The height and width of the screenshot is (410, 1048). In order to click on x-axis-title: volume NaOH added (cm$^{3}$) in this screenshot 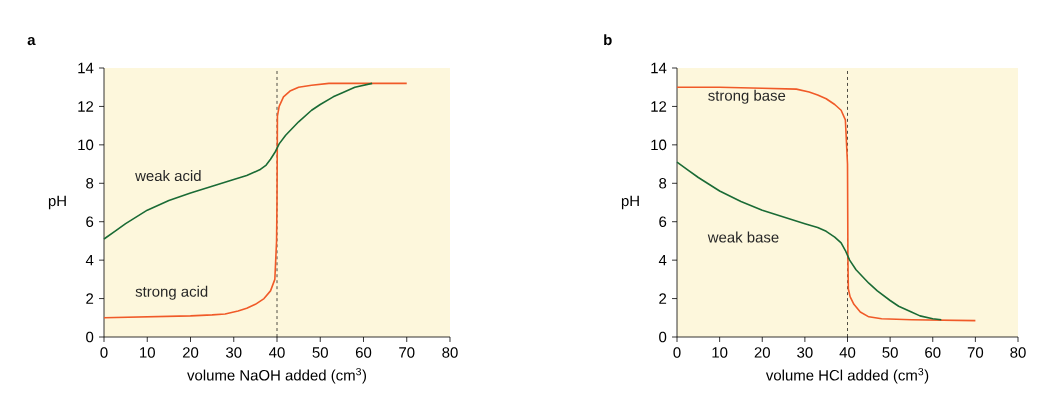, I will do `click(277, 375)`.